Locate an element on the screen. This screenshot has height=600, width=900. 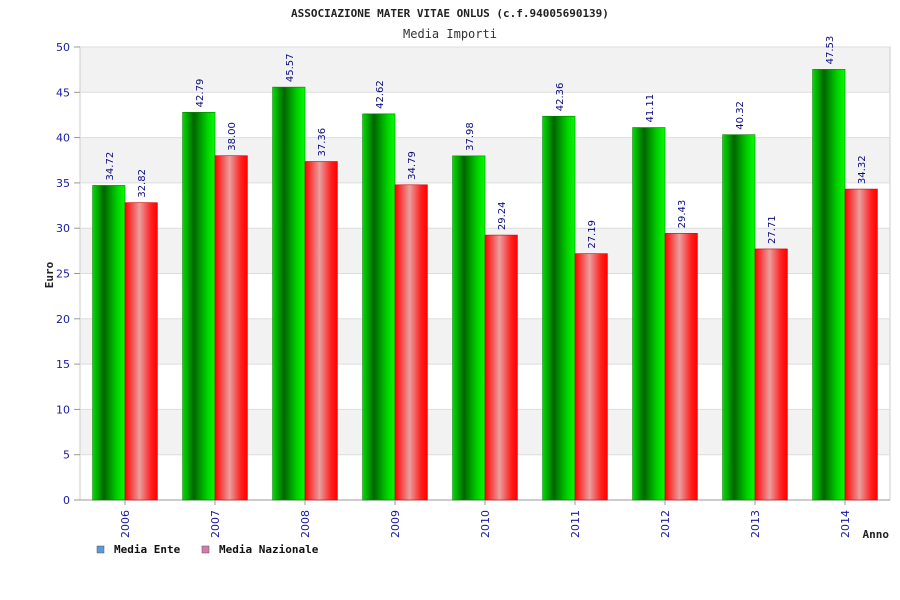
data-label: 42.62 is located at coordinates (380, 94).